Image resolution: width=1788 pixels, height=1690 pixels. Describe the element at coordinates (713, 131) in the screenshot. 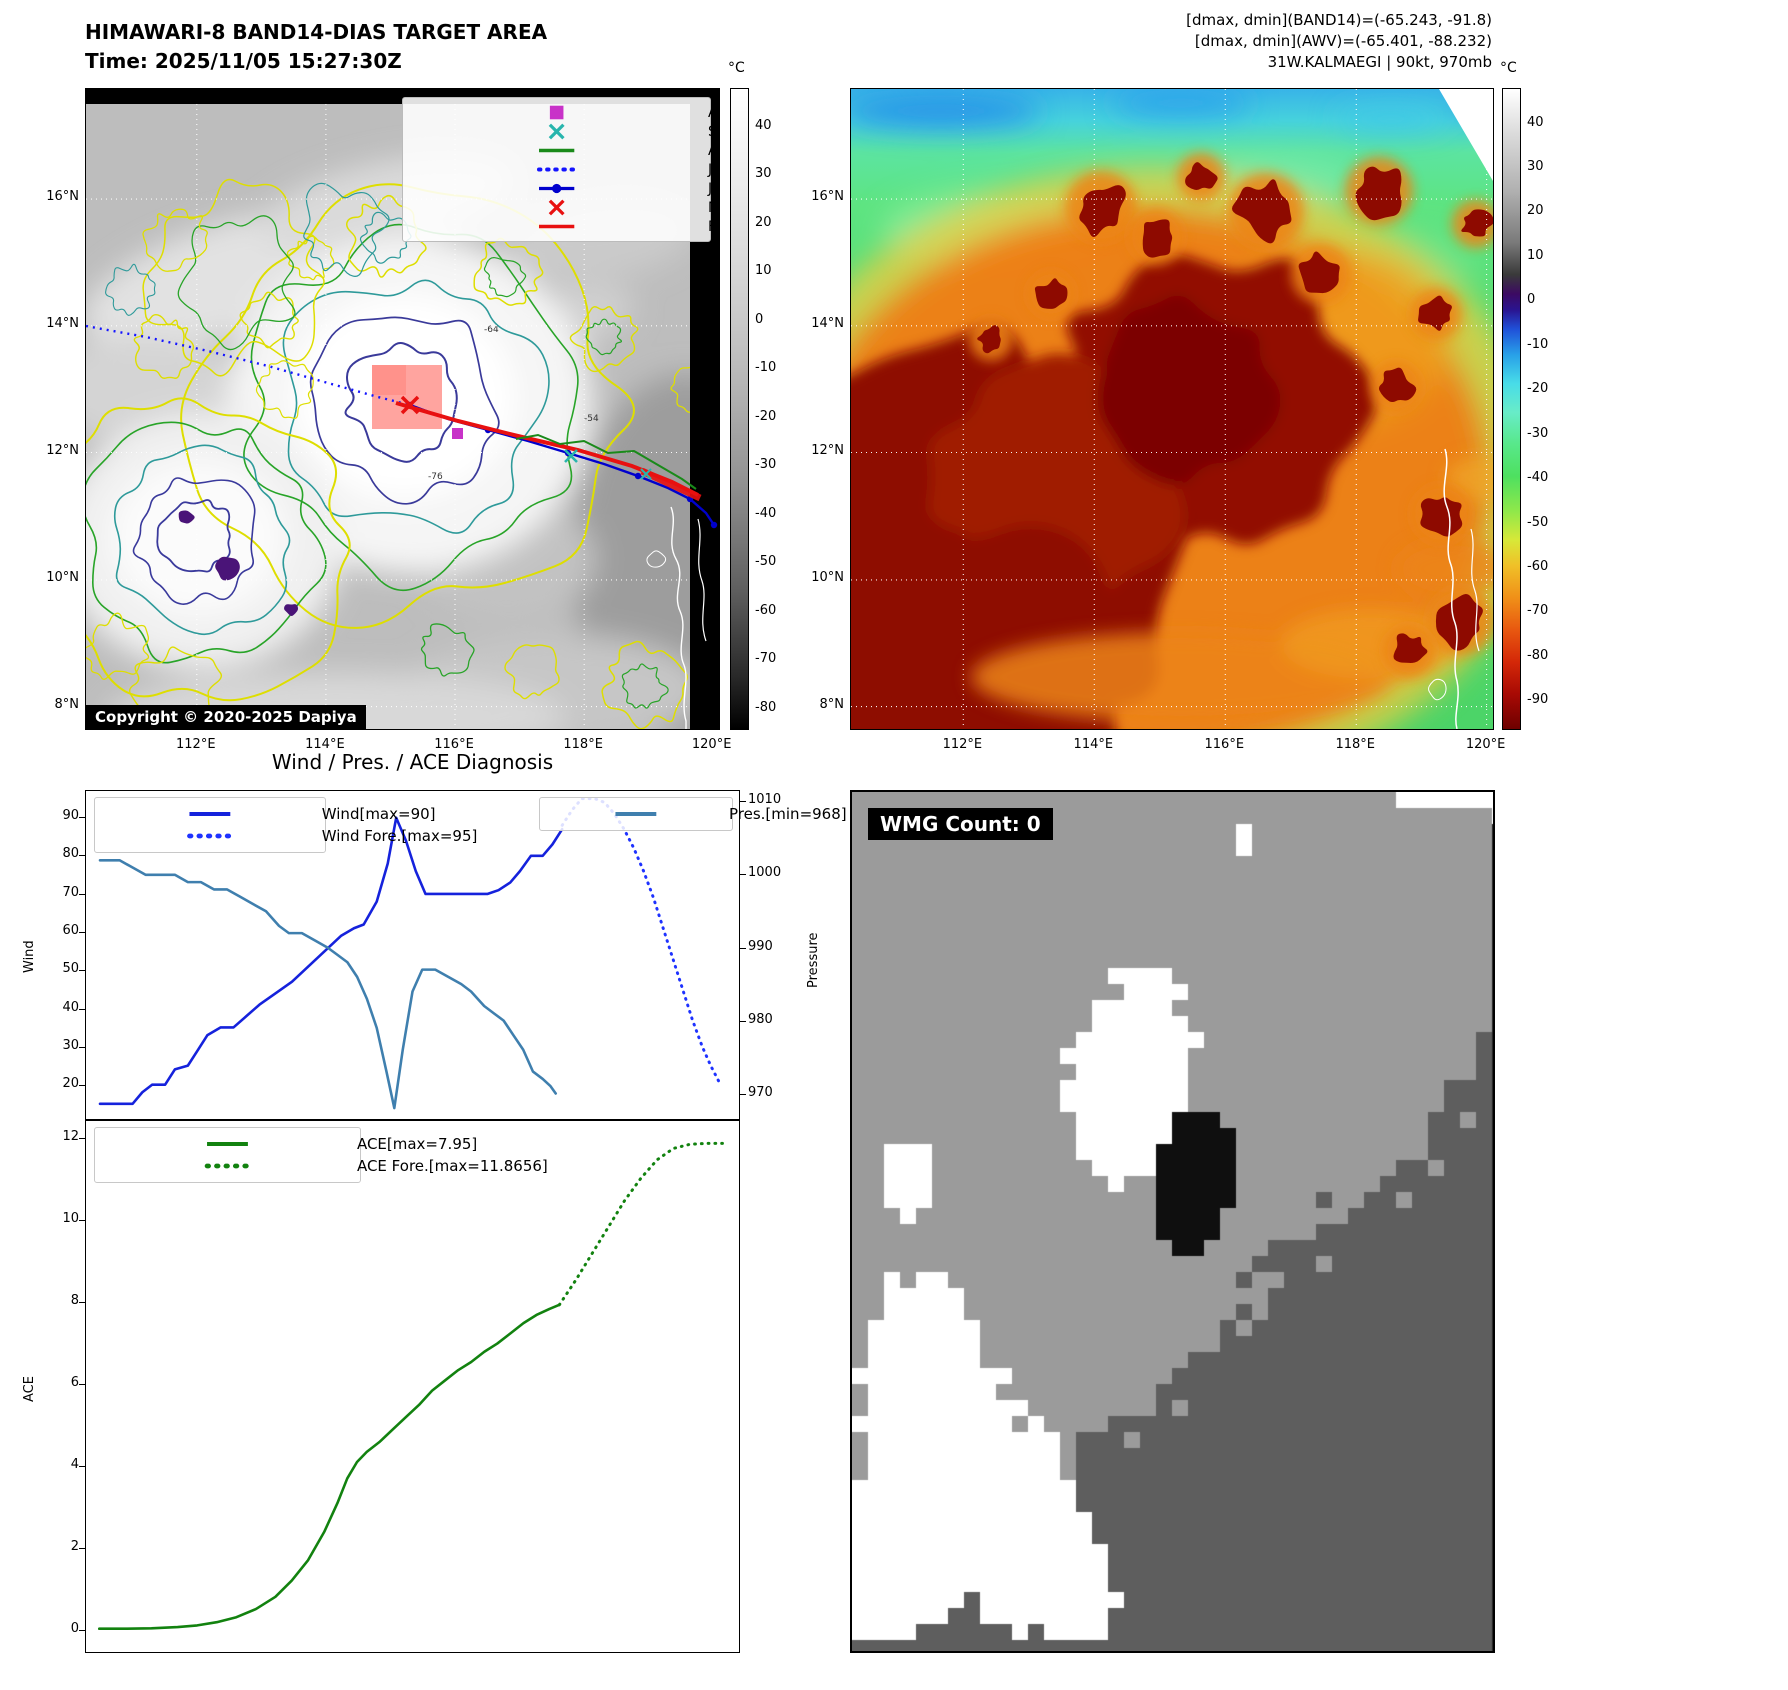

I see `legend-label: SATCON Locations [0800Z 74 971]` at that location.